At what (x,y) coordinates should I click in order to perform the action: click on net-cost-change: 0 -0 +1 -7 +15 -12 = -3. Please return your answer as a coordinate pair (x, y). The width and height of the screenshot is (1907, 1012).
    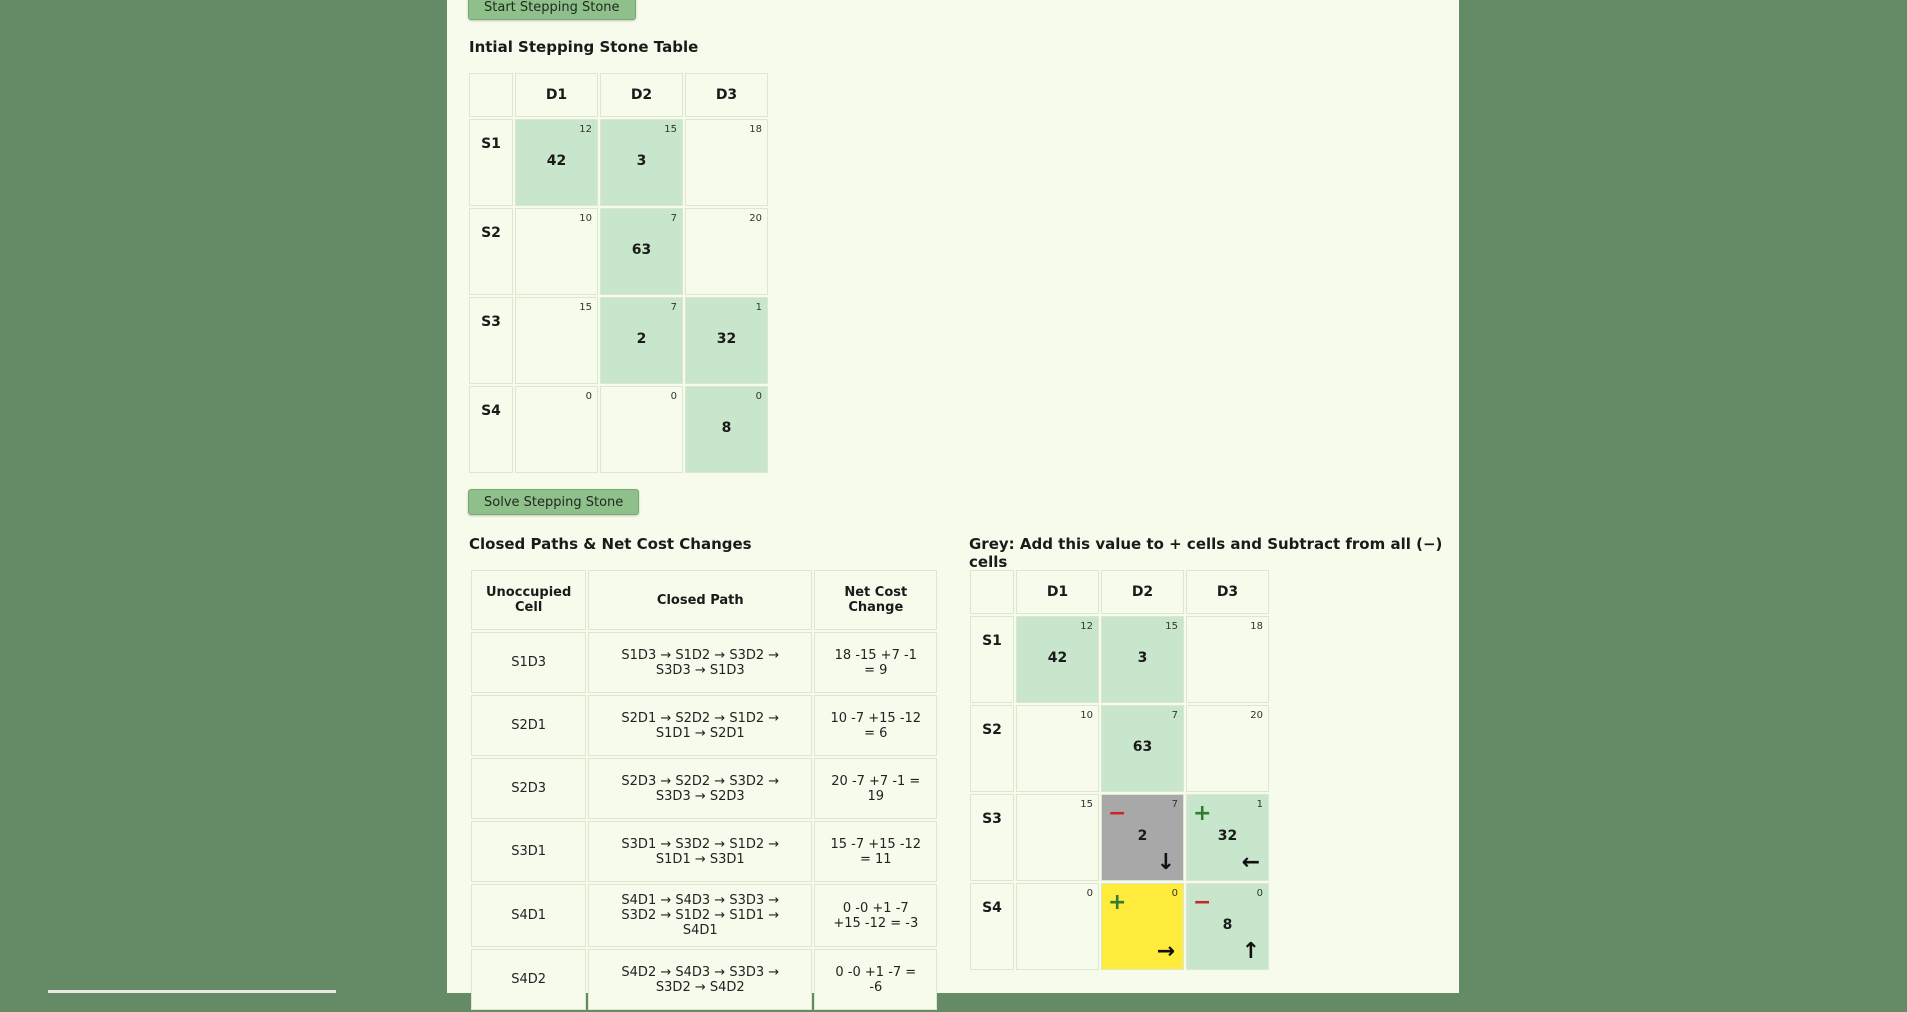
    Looking at the image, I should click on (876, 915).